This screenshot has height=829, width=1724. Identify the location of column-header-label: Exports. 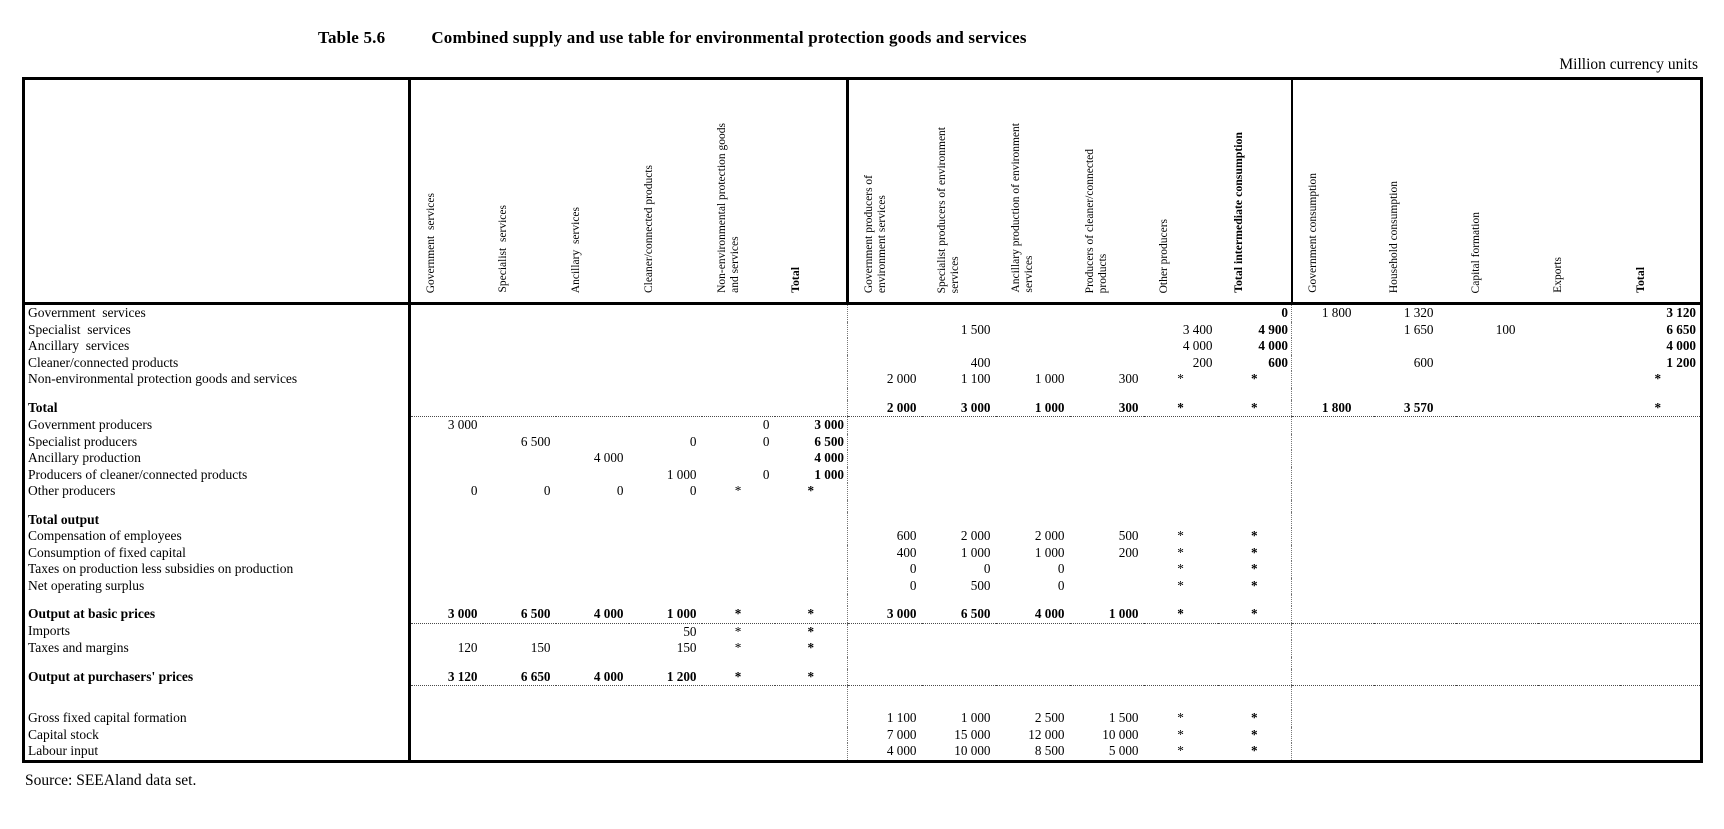
(1557, 275).